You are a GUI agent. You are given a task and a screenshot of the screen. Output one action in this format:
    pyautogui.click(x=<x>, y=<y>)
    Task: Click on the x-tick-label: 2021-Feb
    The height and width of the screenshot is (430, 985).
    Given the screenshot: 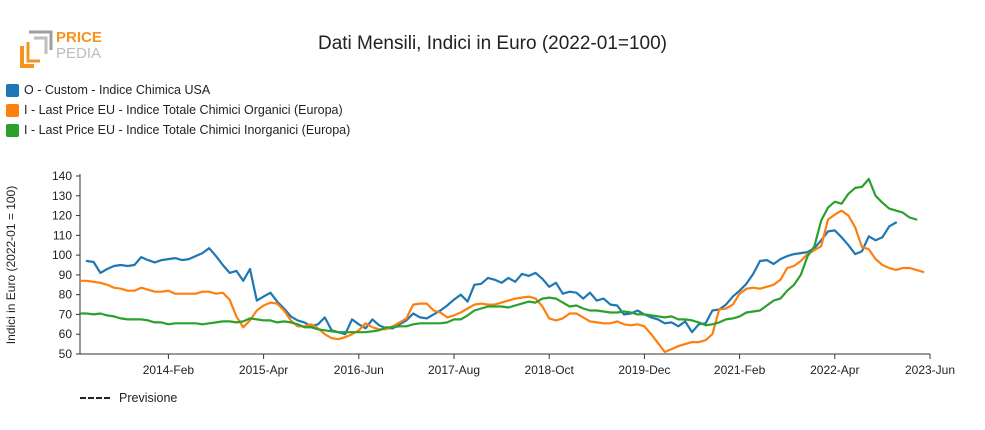 What is the action you would take?
    pyautogui.click(x=740, y=370)
    